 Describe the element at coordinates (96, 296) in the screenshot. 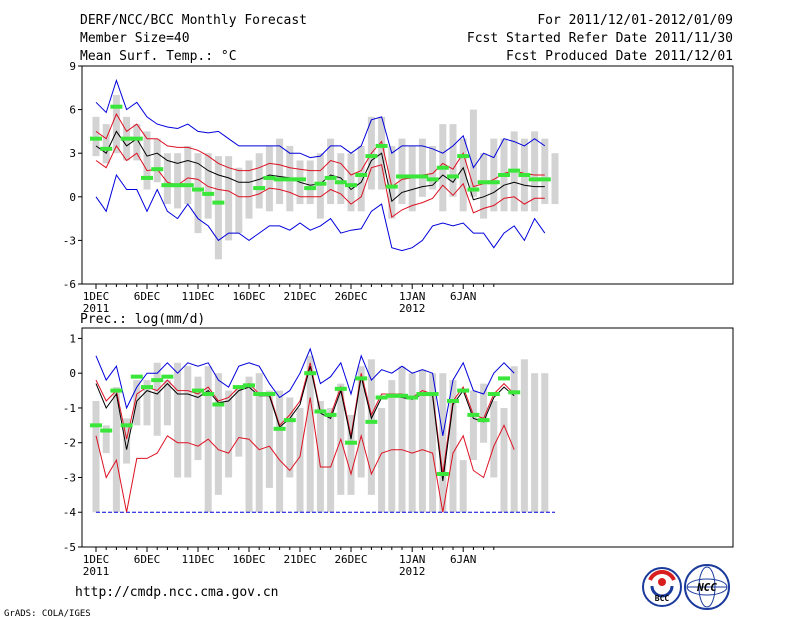

I see `temp-xtick-label-0: 1DEC` at that location.